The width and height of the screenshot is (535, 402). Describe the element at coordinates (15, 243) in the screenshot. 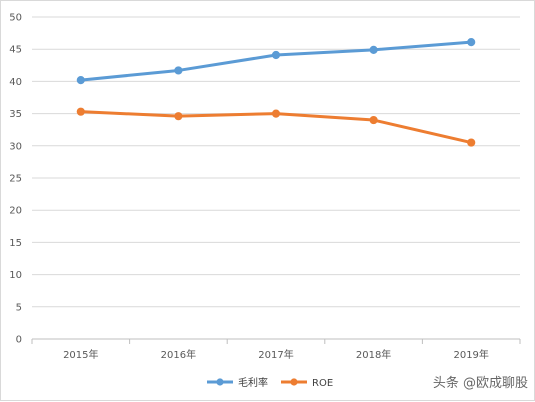

I see `y-tick-label: 15` at that location.